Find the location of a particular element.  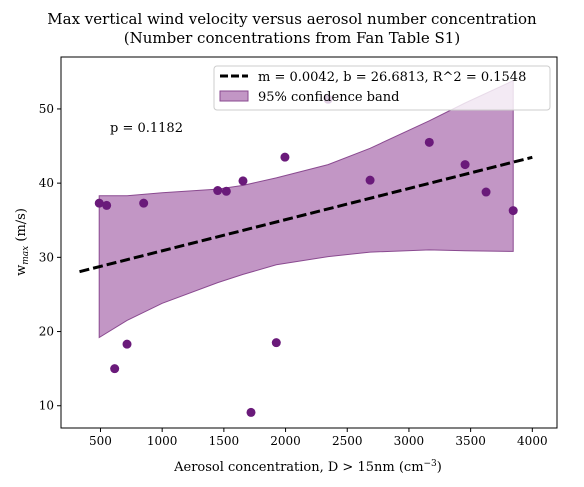

x-axis-label-main: Aerosol concentration, D > 15nm (cm is located at coordinates (298, 467).